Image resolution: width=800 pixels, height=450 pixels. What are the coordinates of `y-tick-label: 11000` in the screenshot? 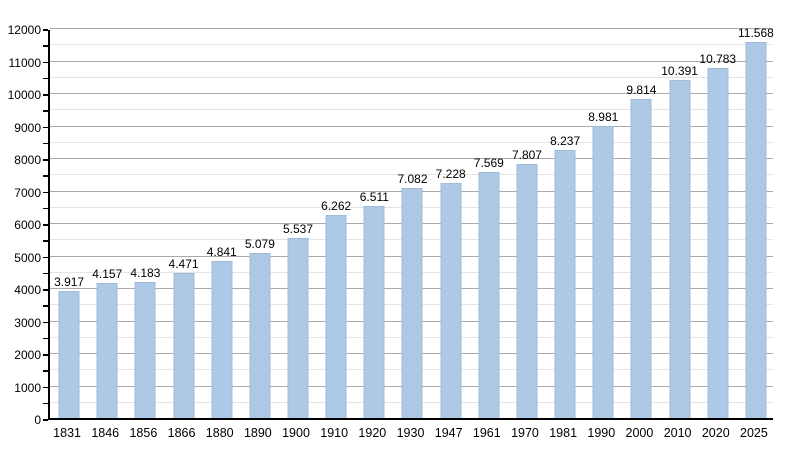 It's located at (24, 62).